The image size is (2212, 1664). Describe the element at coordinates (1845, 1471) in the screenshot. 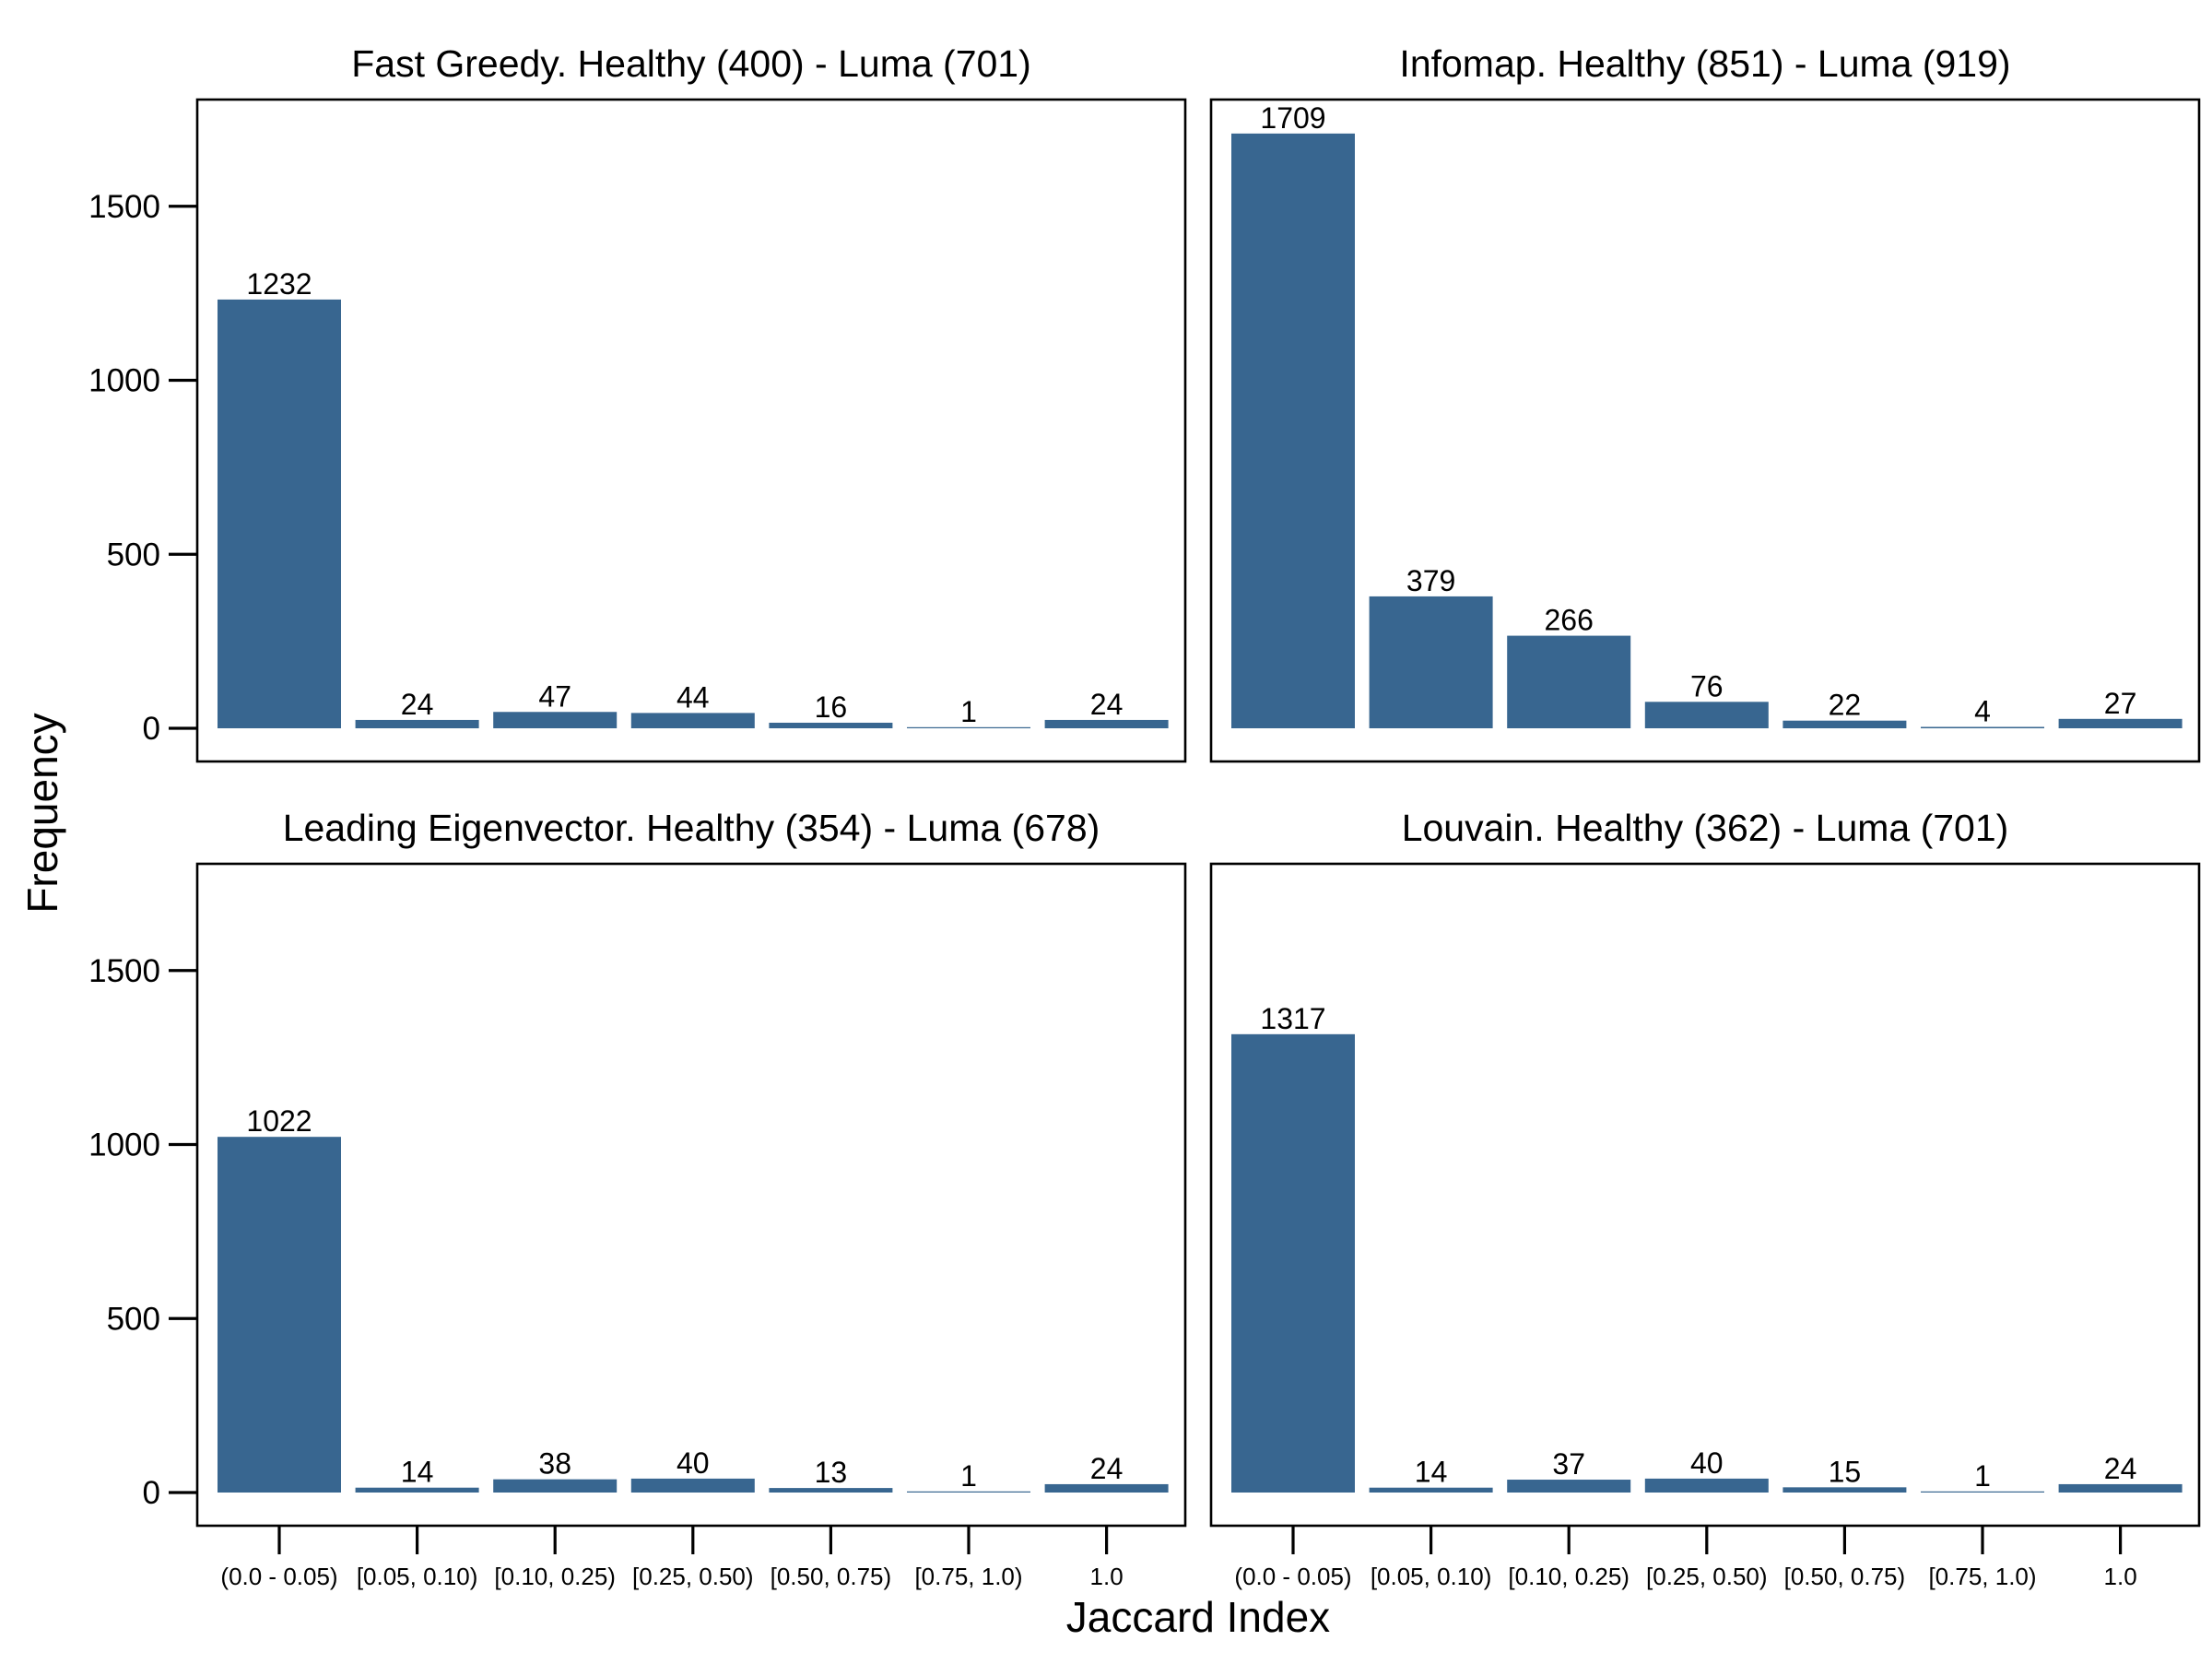

I see `data-label: 15` at that location.